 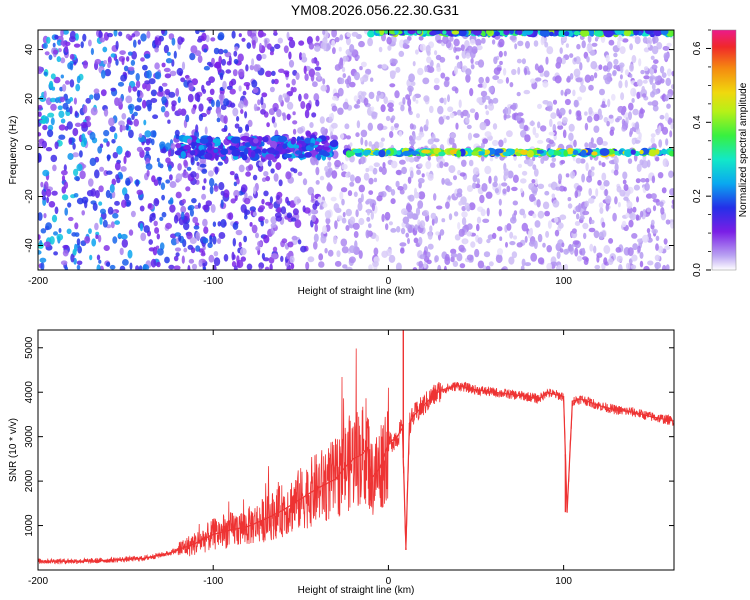 I want to click on snr-y-tick-label: 2000, so click(x=29, y=481).